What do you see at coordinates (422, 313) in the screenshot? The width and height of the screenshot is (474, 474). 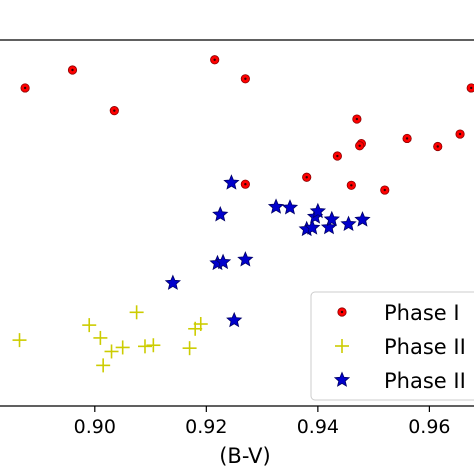 I see `legend-label-0: Phase I` at bounding box center [422, 313].